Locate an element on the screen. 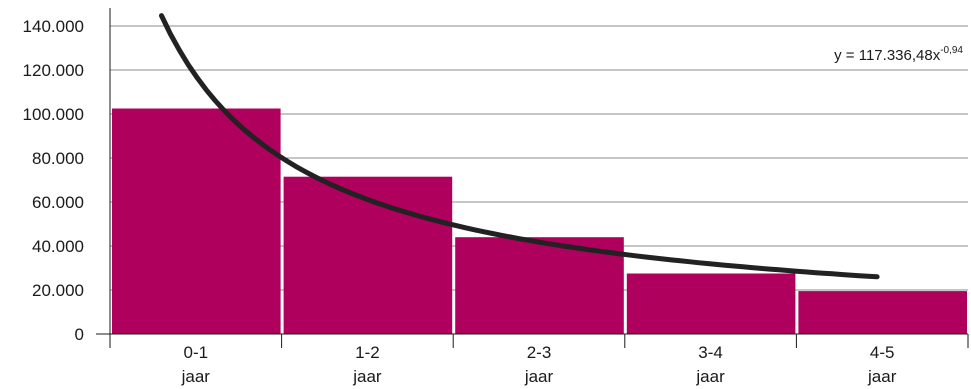 The image size is (971, 389). x-category-label-line1: 4-5 is located at coordinates (882, 352).